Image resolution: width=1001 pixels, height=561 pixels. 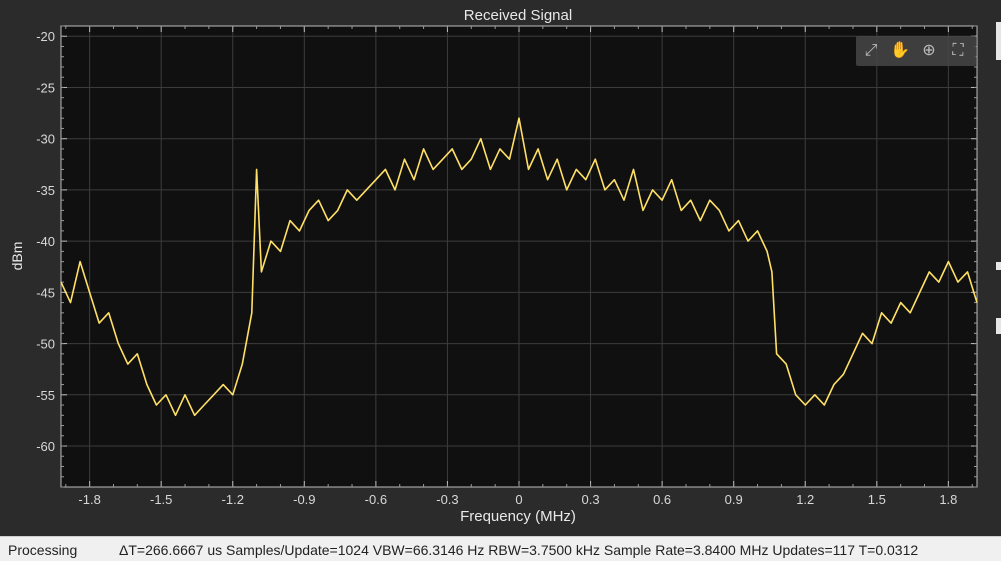 I want to click on zoom-in-icon: ⊕, so click(x=929, y=50).